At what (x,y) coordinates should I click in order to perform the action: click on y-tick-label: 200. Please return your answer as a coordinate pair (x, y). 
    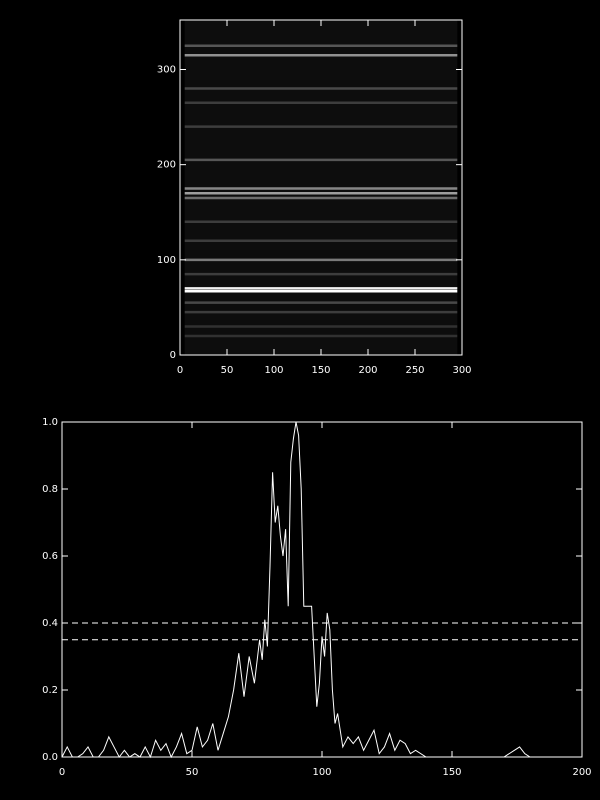
    Looking at the image, I should click on (166, 165).